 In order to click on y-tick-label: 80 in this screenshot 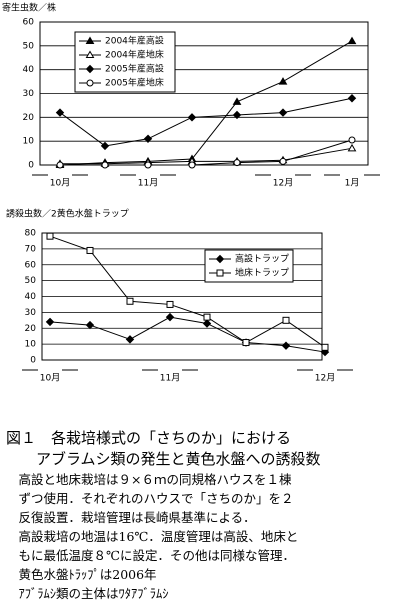, I will do `click(31, 234)`.